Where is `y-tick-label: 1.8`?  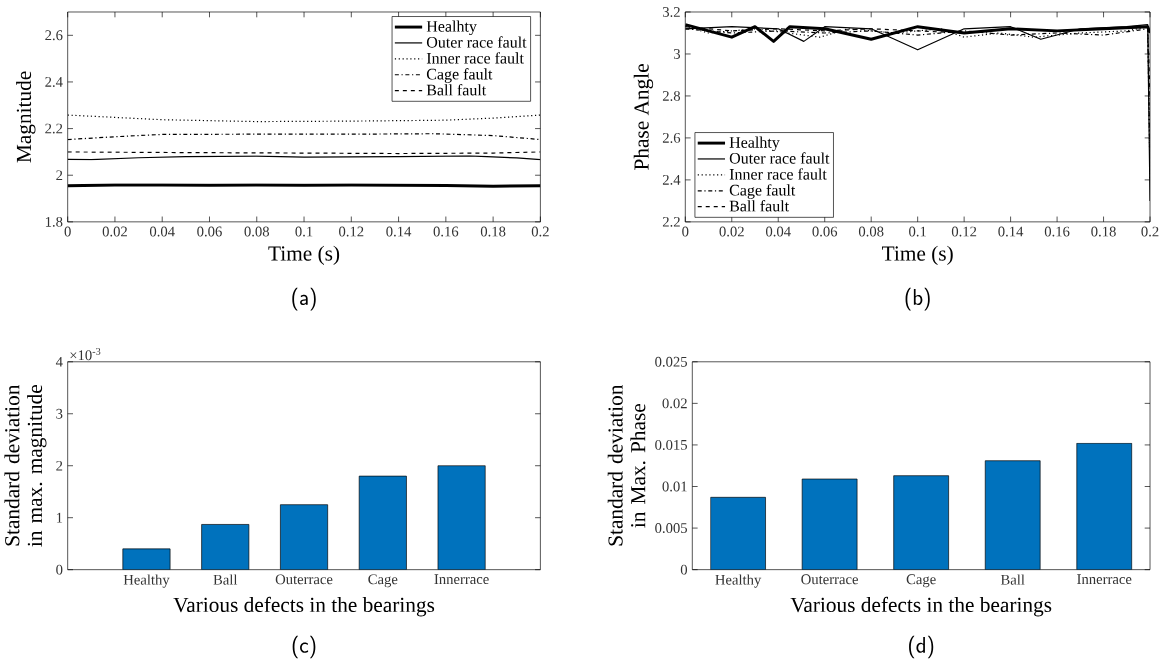 y-tick-label: 1.8 is located at coordinates (54, 222).